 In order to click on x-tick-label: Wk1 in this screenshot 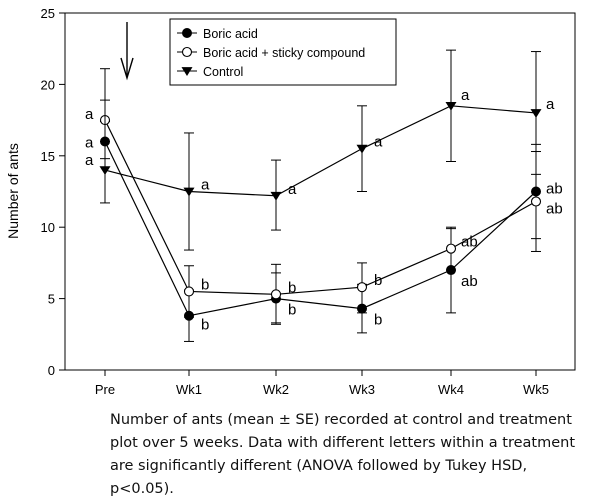, I will do `click(189, 389)`.